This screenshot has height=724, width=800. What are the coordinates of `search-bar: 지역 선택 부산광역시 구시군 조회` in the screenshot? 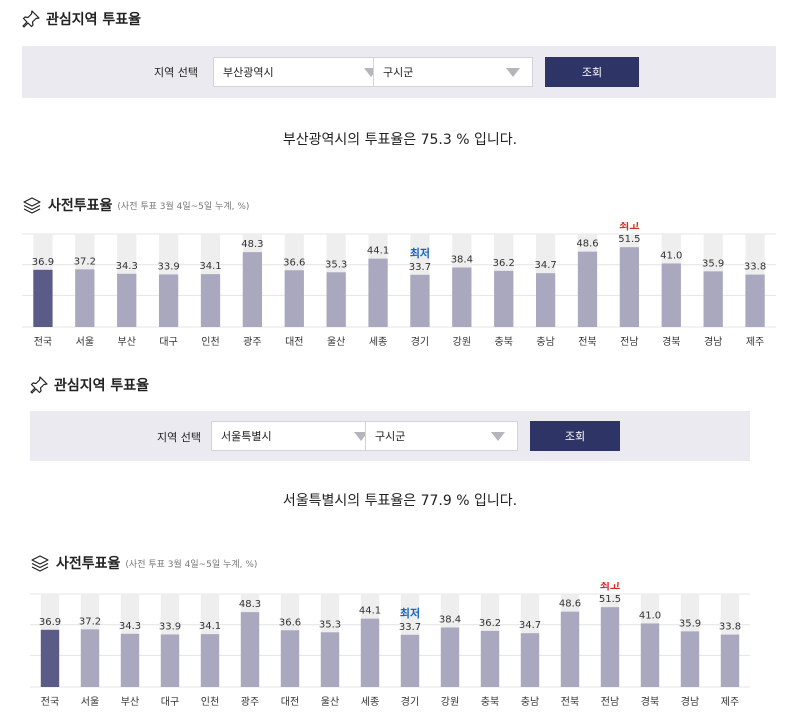 It's located at (399, 72).